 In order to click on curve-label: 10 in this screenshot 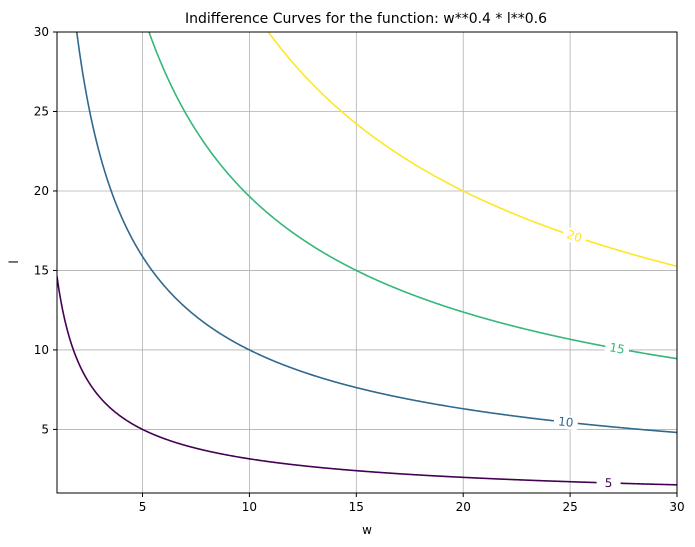, I will do `click(565, 422)`.